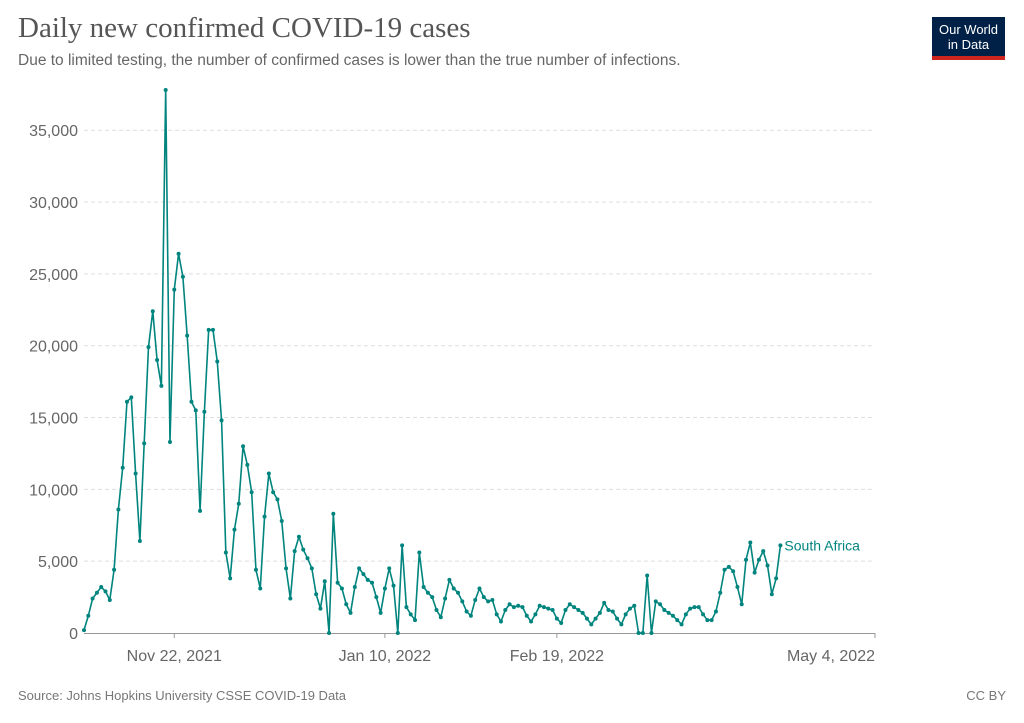 This screenshot has height=723, width=1024. I want to click on series-label-south-africa: South Africa, so click(822, 545).